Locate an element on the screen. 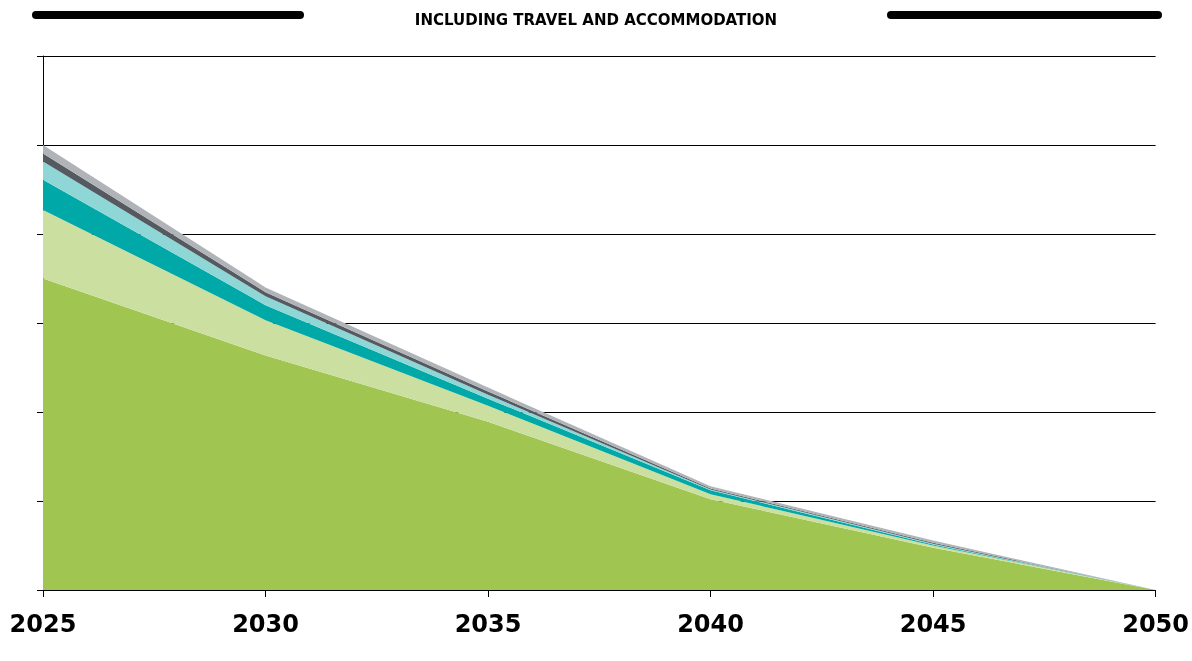 The height and width of the screenshot is (661, 1192). x-tick-label: 2025 is located at coordinates (43, 624).